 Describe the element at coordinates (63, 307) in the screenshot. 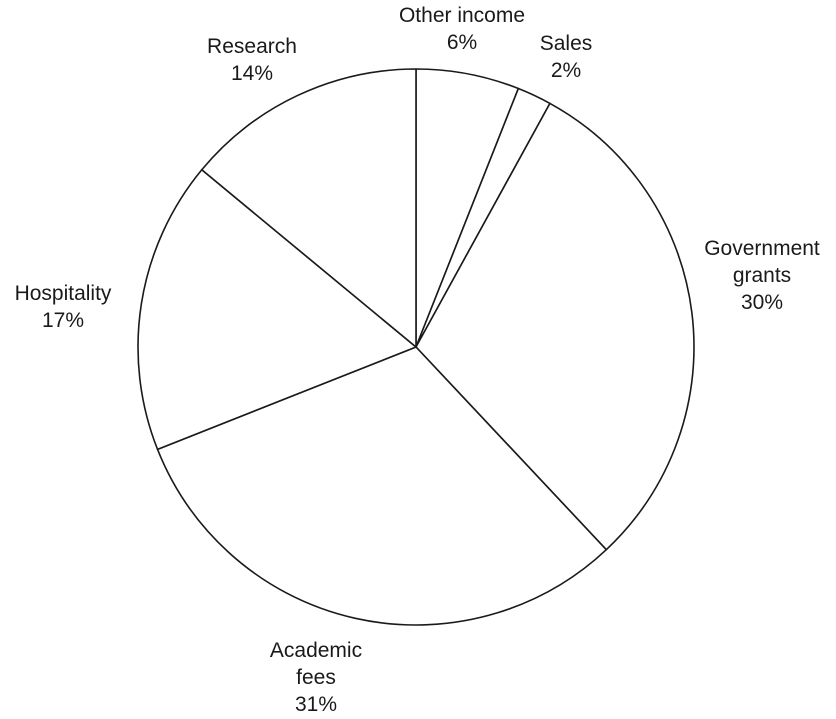

I see `pie-label-hospitality: Hospitality 17%` at that location.